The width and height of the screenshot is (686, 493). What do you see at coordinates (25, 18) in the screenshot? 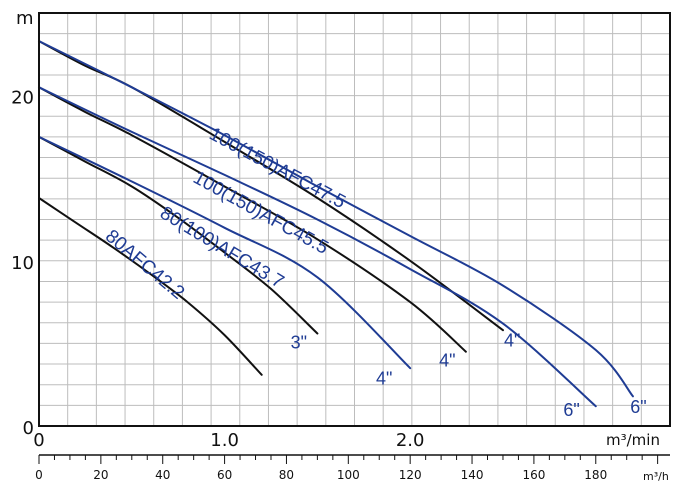
I see `y-axis-label: m` at bounding box center [25, 18].